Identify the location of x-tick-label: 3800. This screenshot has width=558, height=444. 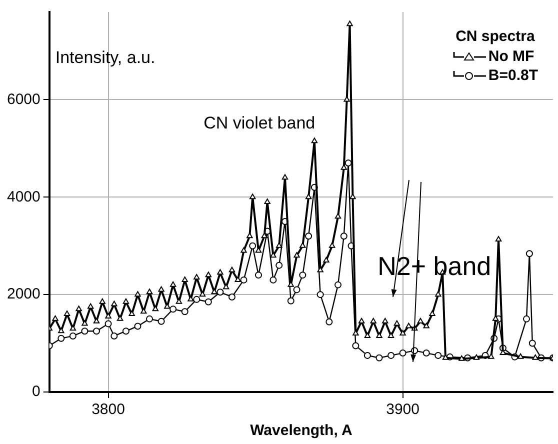
(108, 409).